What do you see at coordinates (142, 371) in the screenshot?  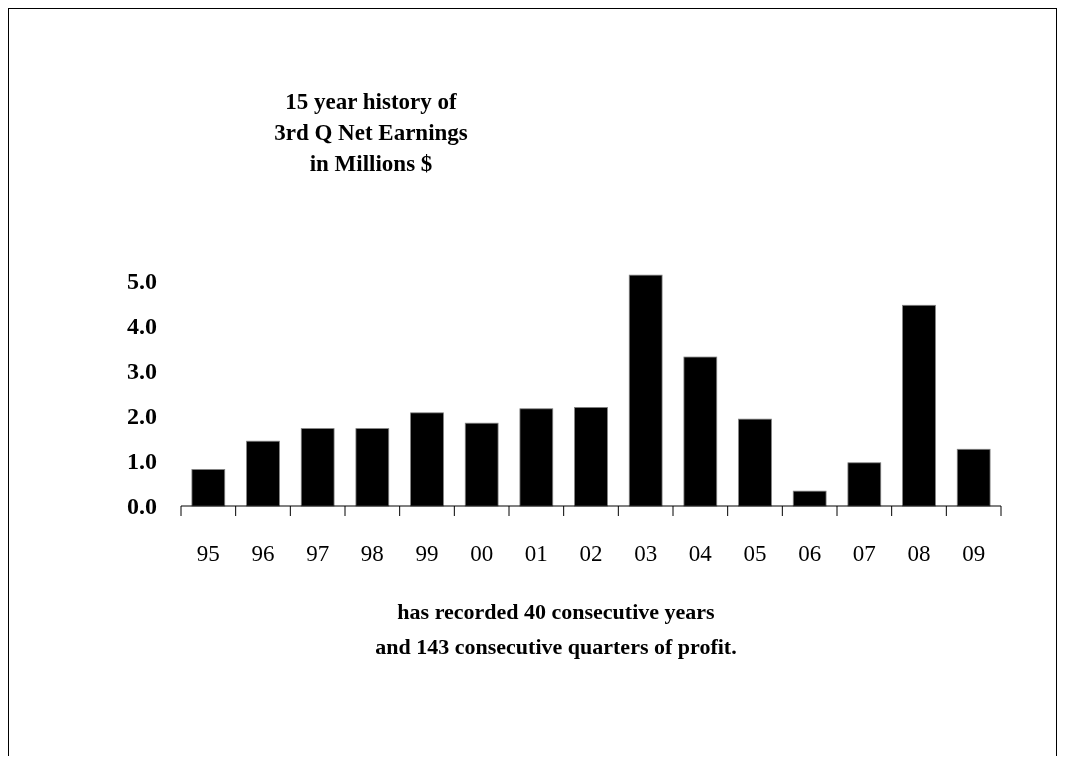 I see `y-tick-label: 3.0` at bounding box center [142, 371].